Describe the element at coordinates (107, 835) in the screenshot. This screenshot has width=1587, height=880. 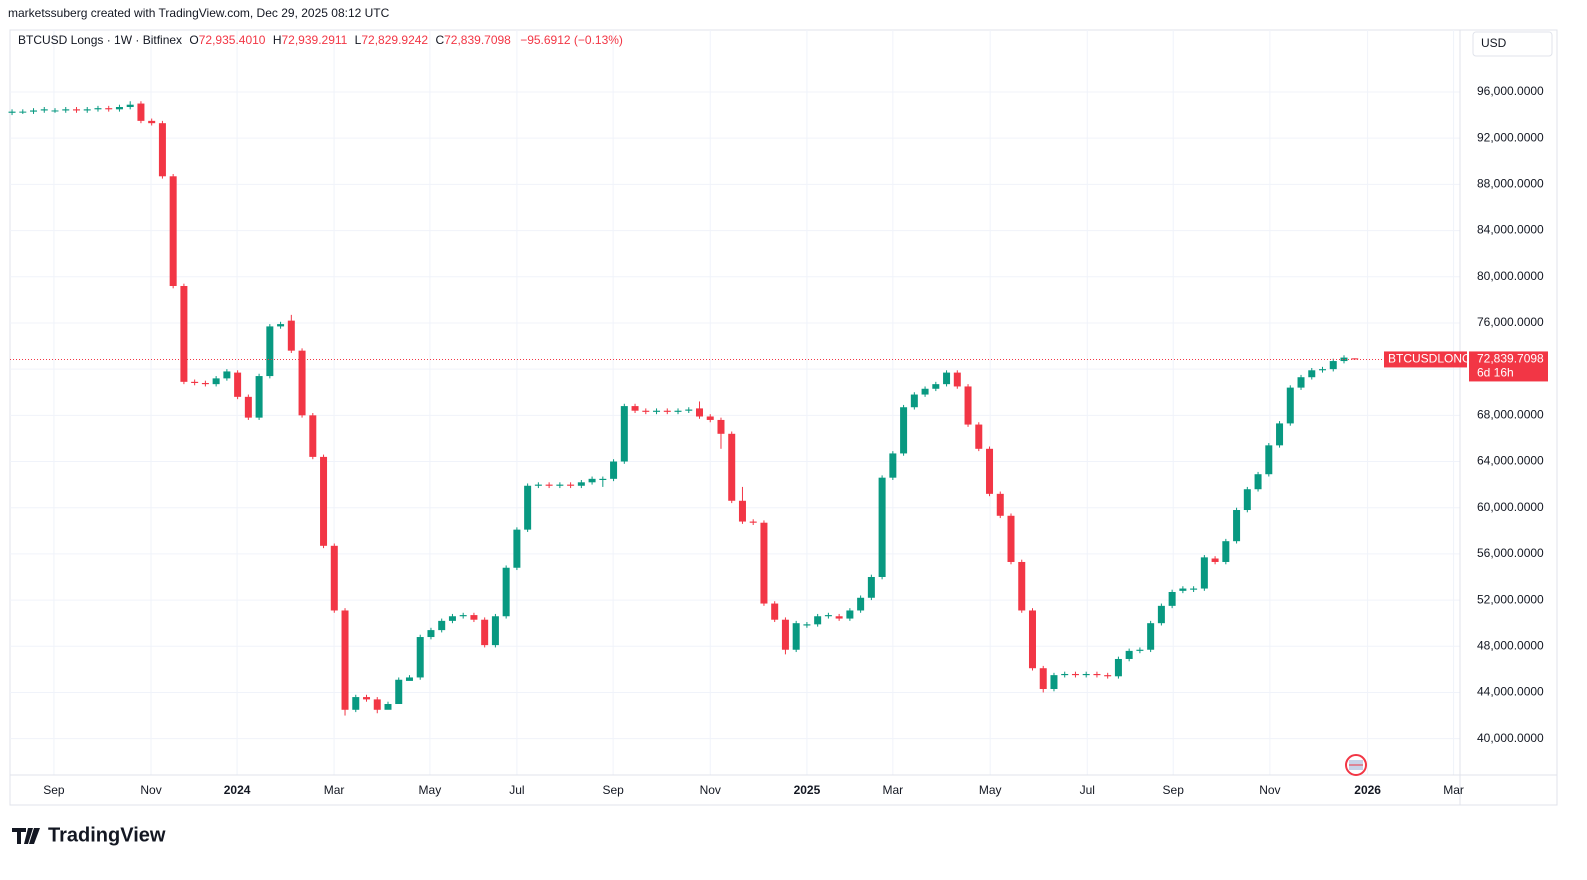
I see `brand-name: TradingView` at that location.